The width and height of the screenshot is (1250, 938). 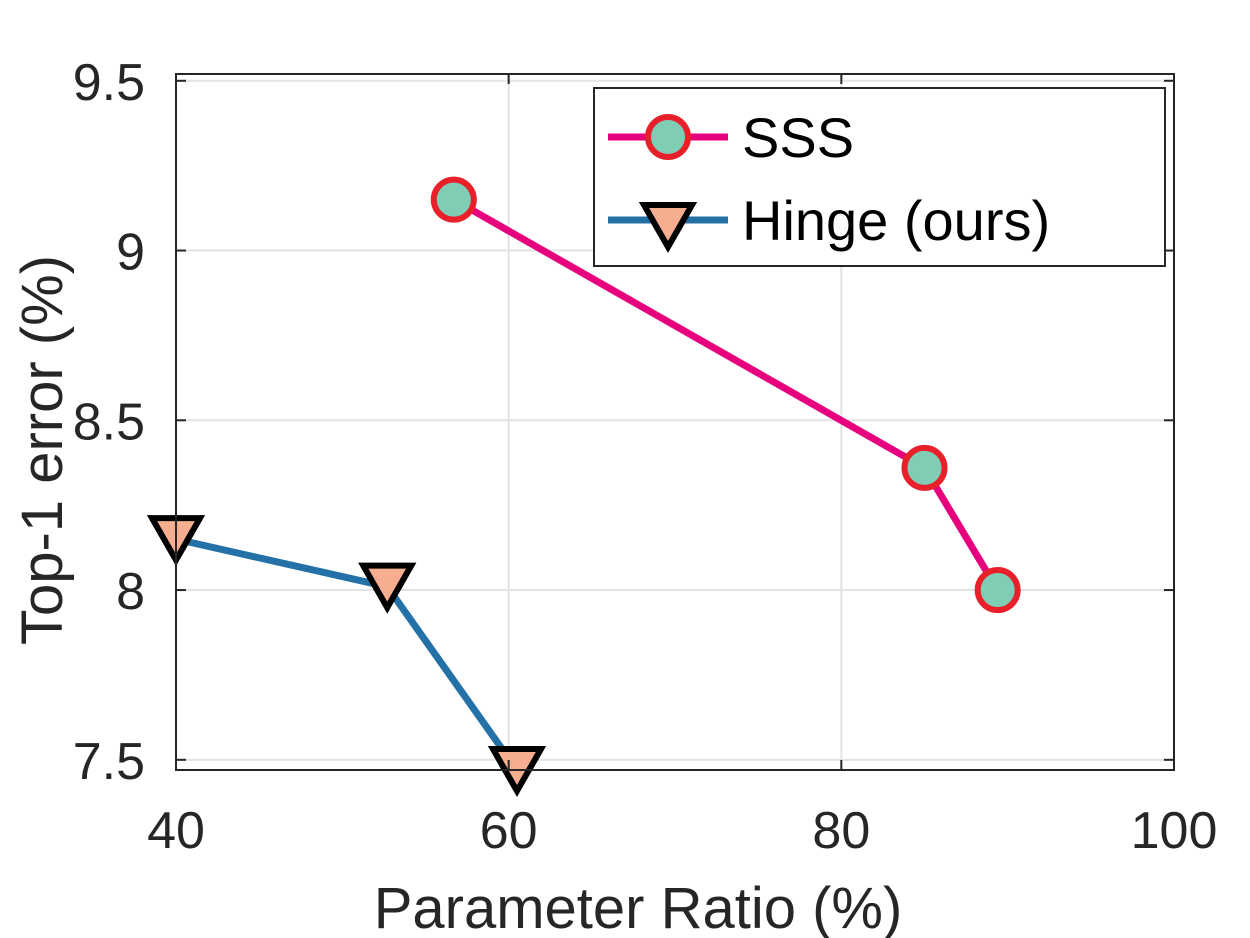 I want to click on data-point-hinge, so click(x=387, y=588).